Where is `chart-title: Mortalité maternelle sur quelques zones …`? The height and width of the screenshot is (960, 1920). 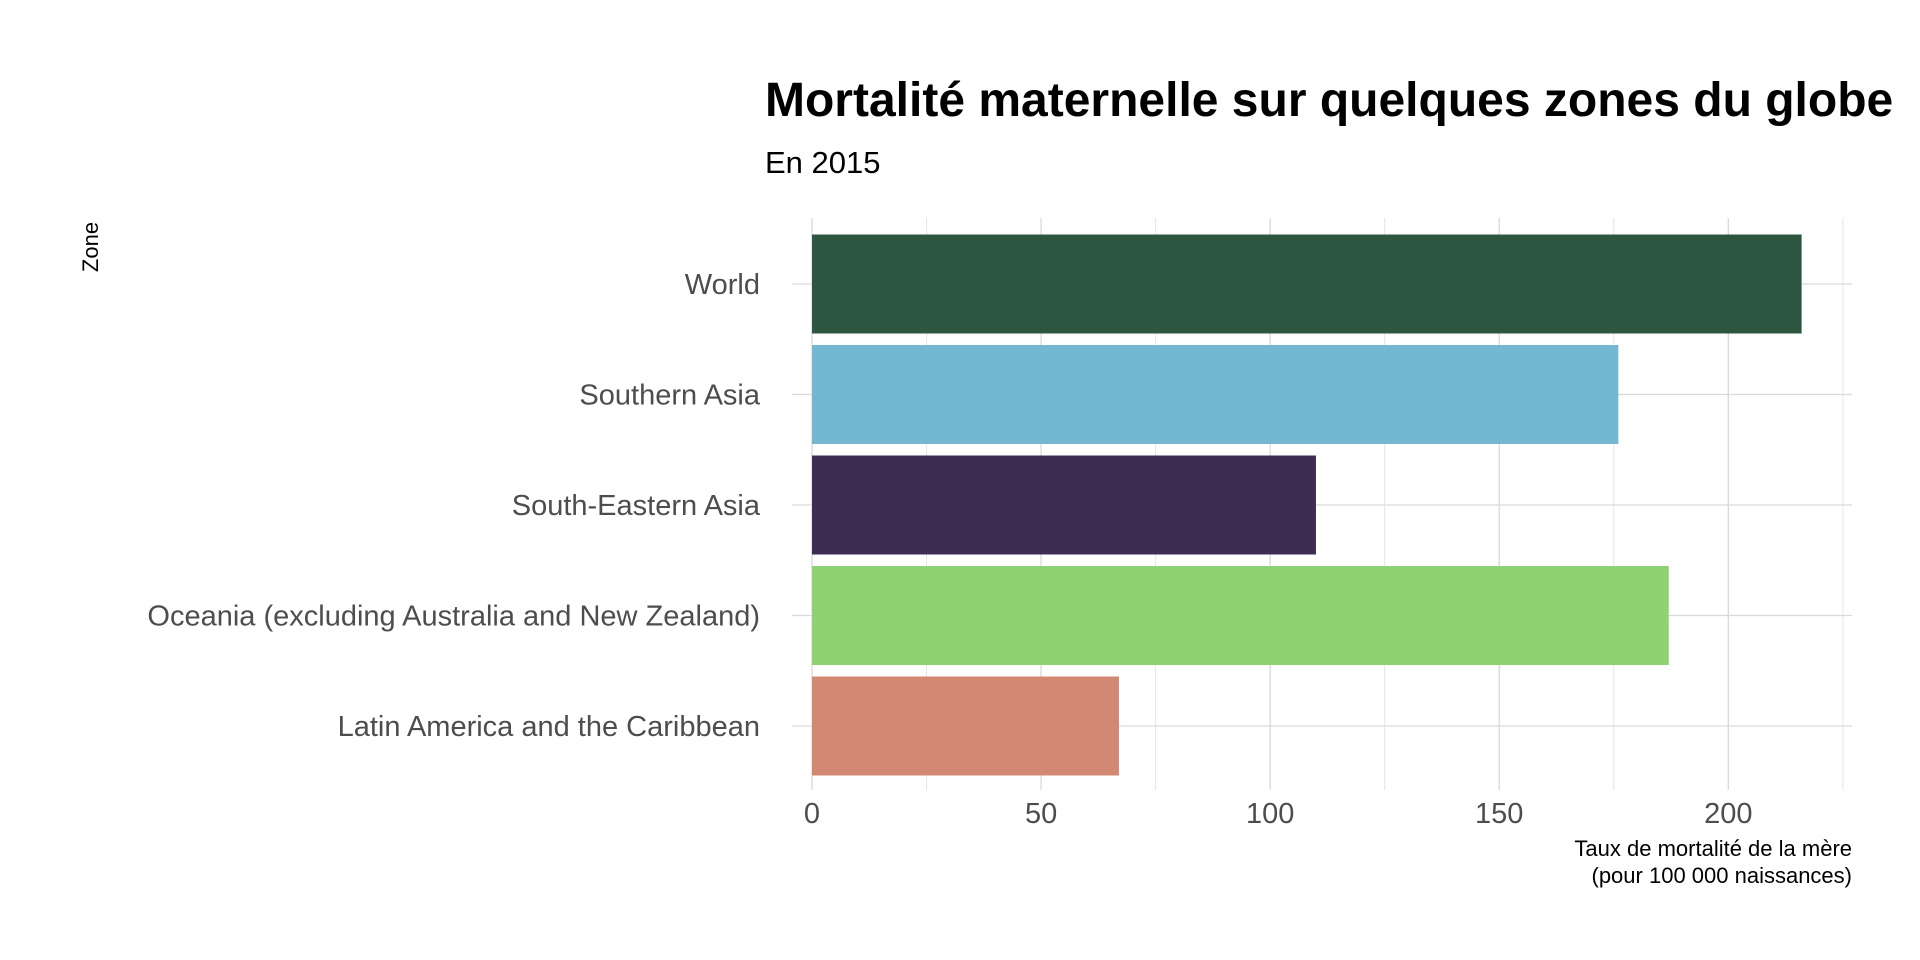 chart-title: Mortalité maternelle sur quelques zones … is located at coordinates (1329, 100).